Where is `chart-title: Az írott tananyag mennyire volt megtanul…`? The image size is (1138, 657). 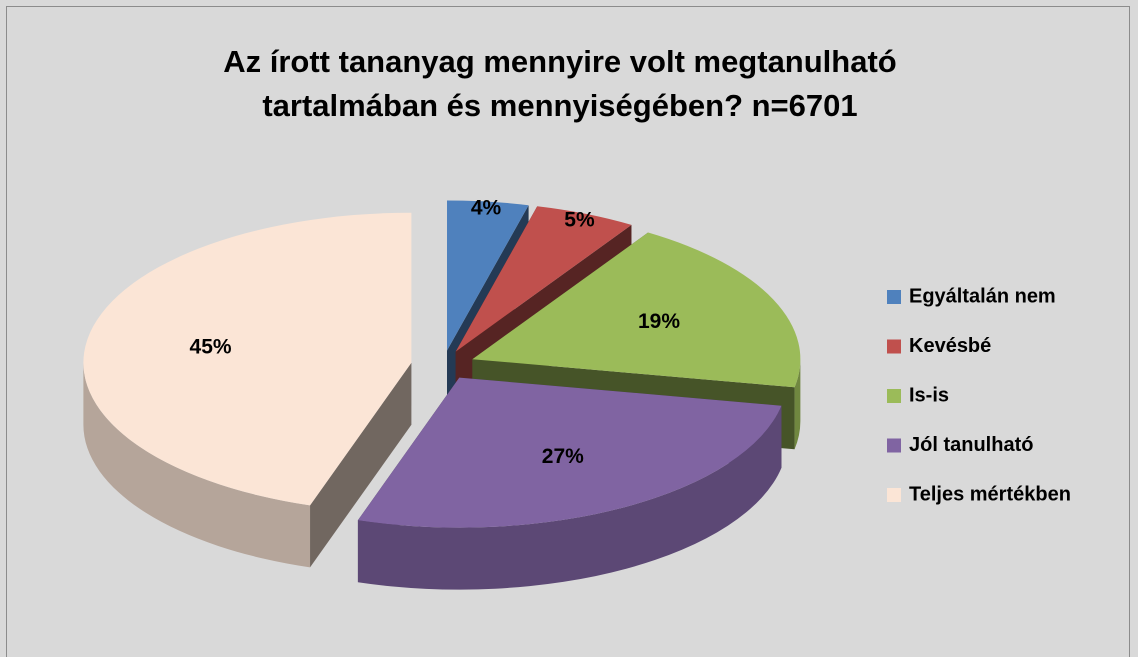 chart-title: Az írott tananyag mennyire volt megtanul… is located at coordinates (560, 83).